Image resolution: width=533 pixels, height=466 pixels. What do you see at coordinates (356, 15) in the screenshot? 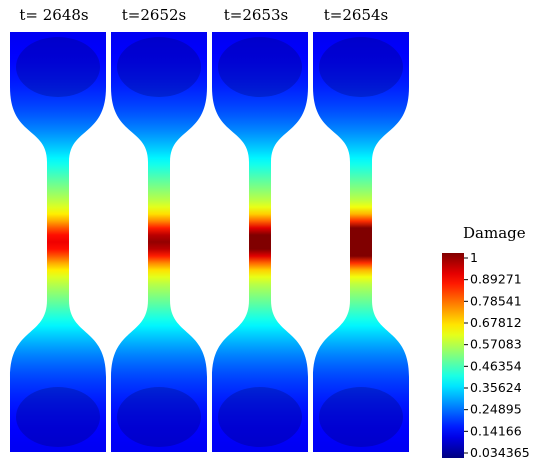
I see `time-label: t=2654s` at bounding box center [356, 15].